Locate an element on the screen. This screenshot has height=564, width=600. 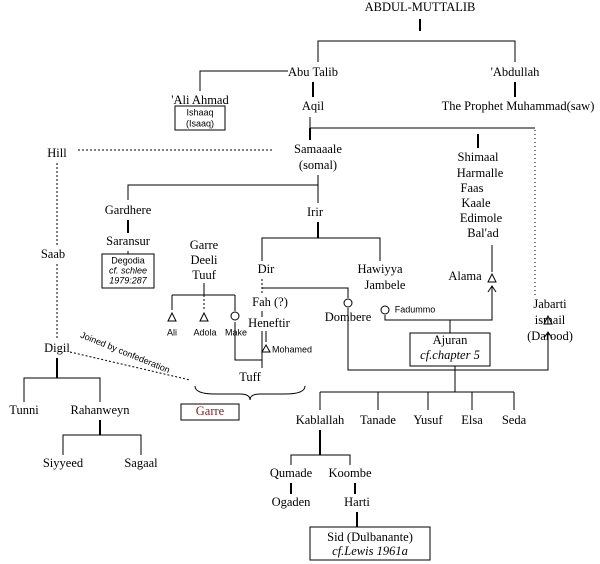
node-label: Jabarti is located at coordinates (550, 304).